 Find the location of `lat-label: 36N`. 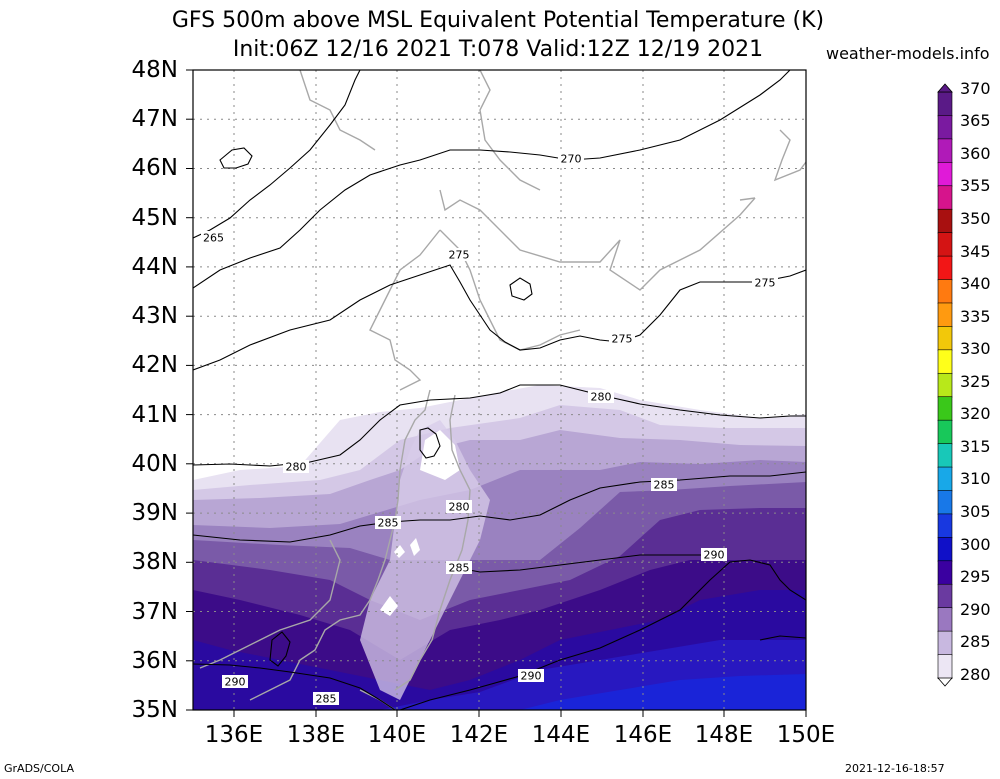

lat-label: 36N is located at coordinates (154, 661).